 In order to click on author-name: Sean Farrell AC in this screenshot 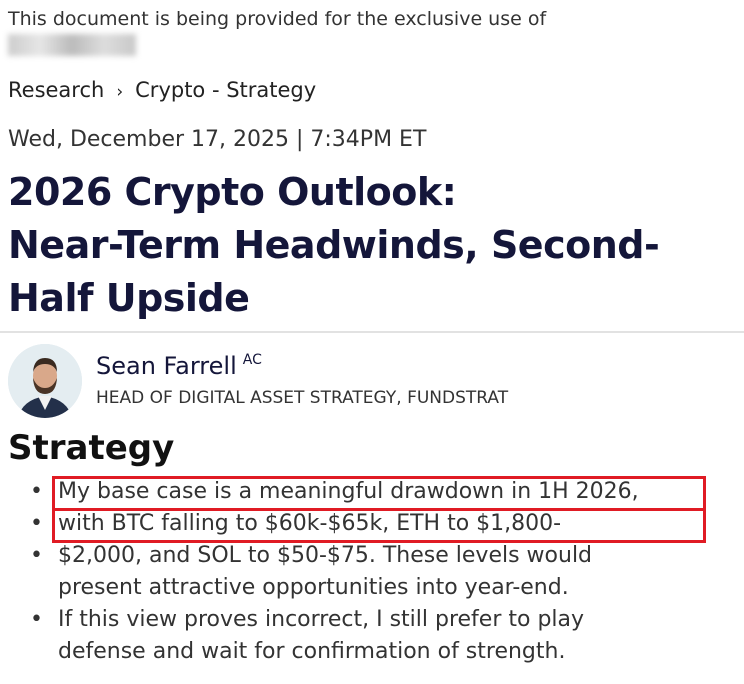, I will do `click(179, 366)`.